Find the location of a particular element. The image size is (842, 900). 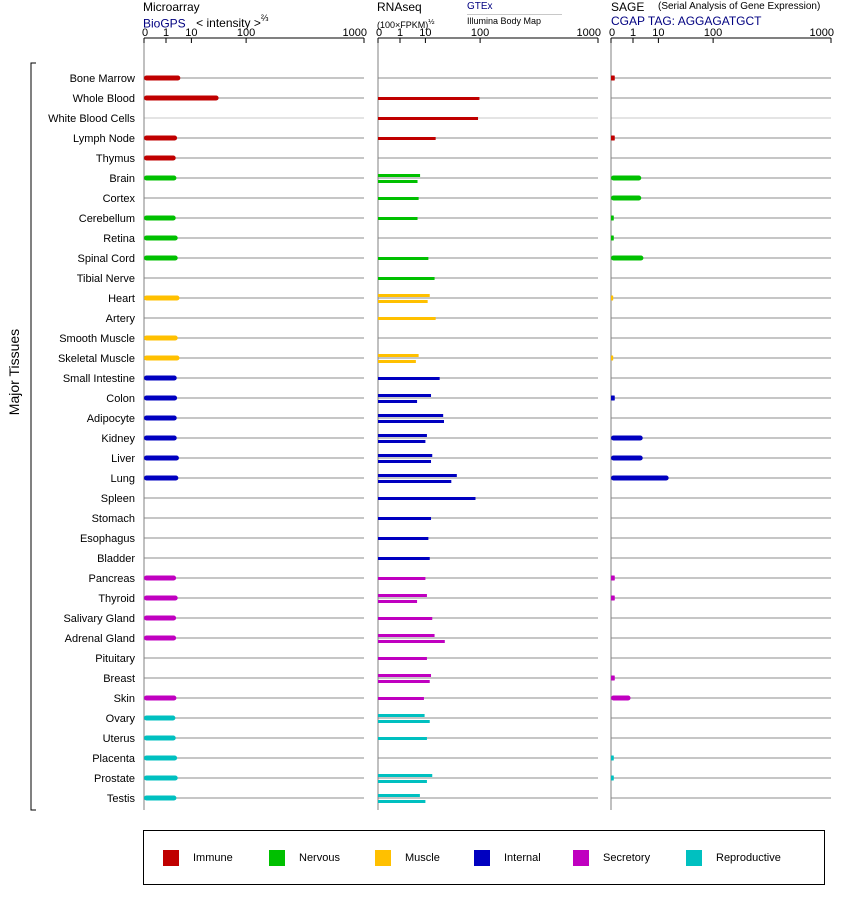

bar-sage-lymph-node is located at coordinates (613, 138).